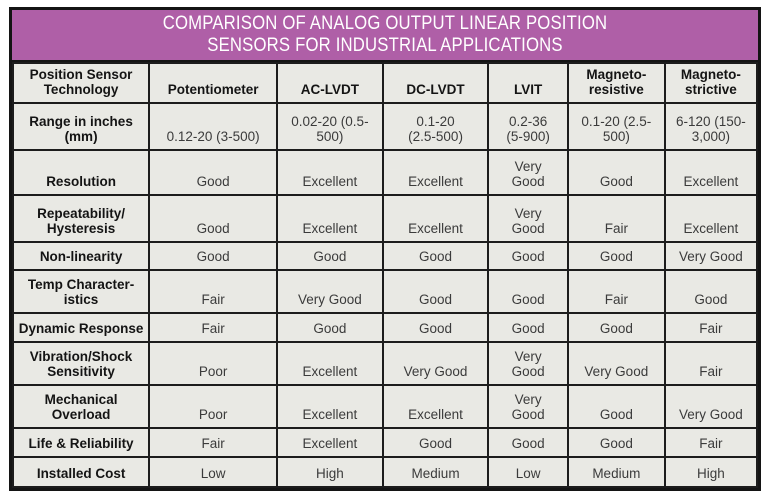 This screenshot has height=496, width=770. Describe the element at coordinates (81, 472) in the screenshot. I see `row-label: Installed Cost` at that location.